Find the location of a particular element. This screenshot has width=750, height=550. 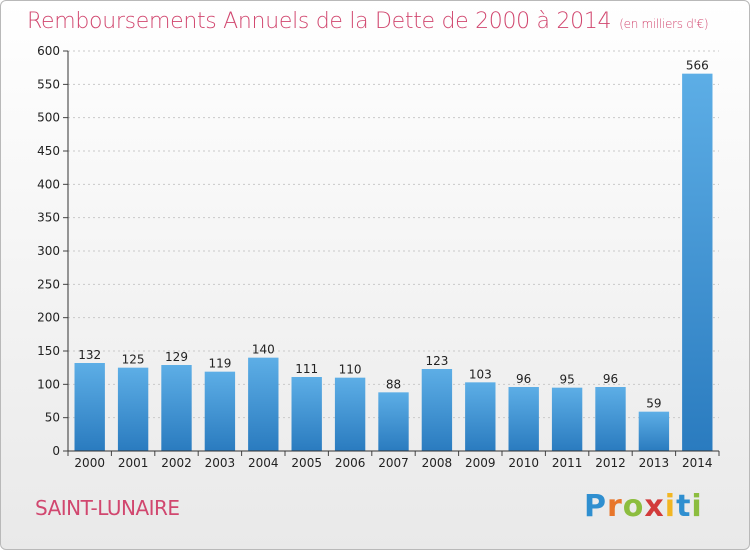

proxiti-logo: Proxiti is located at coordinates (643, 506).